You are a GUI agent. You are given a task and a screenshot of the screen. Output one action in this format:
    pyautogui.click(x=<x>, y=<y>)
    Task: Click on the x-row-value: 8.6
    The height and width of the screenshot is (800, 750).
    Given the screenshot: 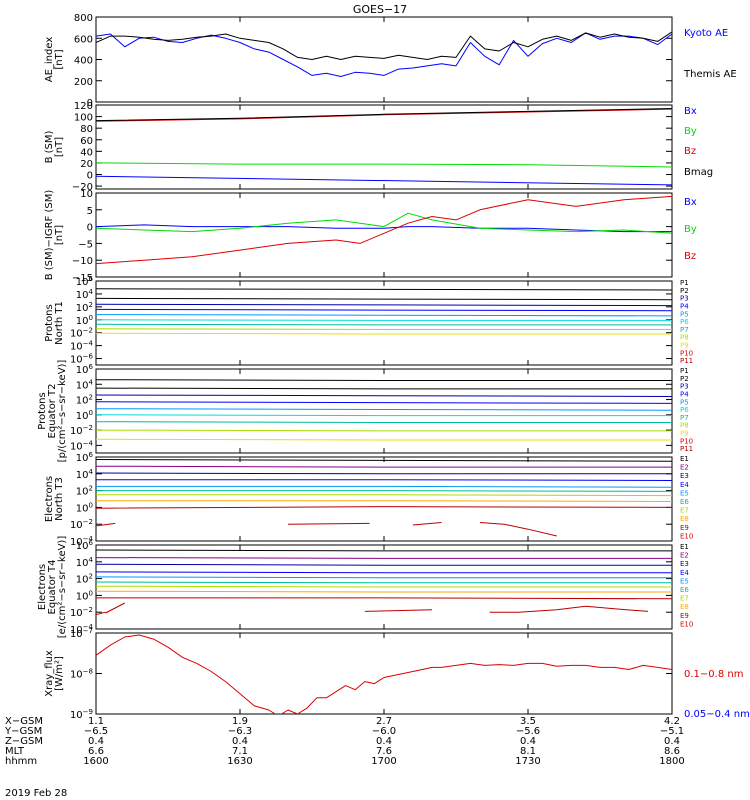 What is the action you would take?
    pyautogui.click(x=672, y=751)
    